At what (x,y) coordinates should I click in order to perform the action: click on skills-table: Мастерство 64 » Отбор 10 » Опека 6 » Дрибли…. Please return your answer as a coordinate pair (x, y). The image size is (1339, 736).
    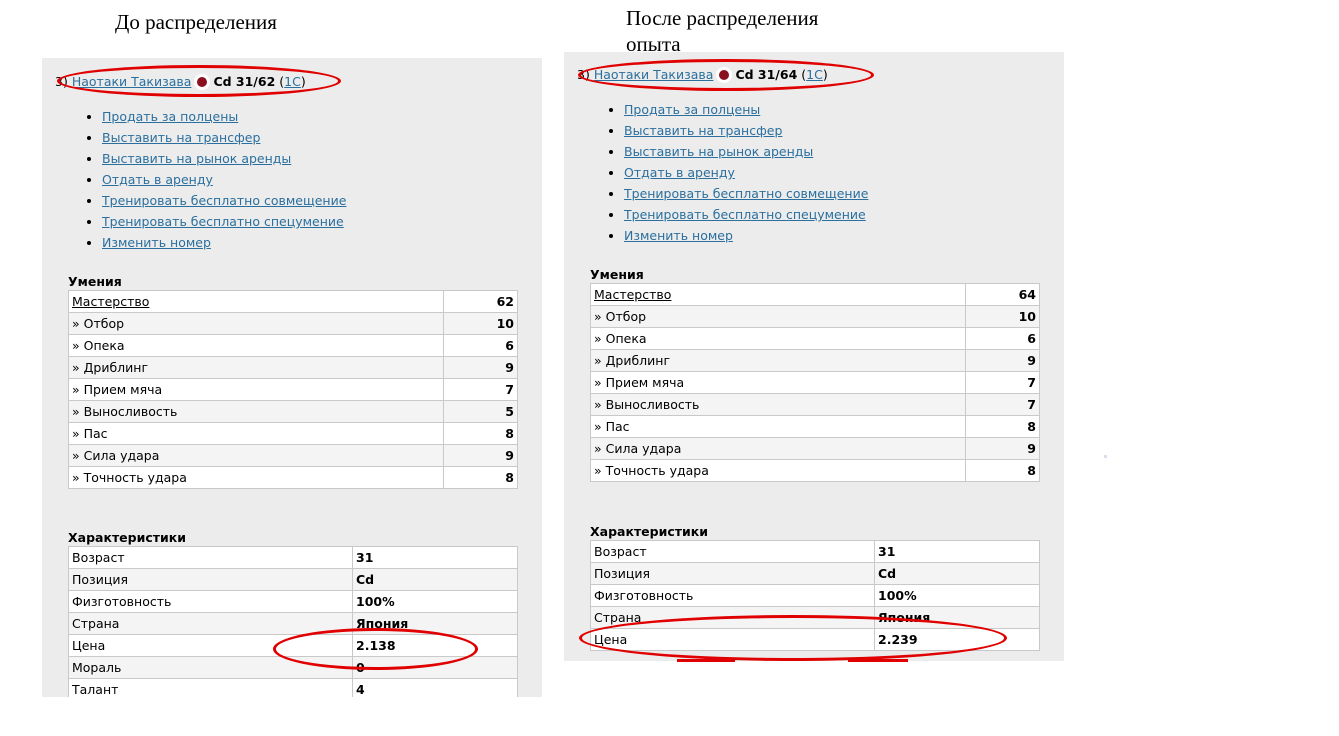
    Looking at the image, I should click on (815, 382).